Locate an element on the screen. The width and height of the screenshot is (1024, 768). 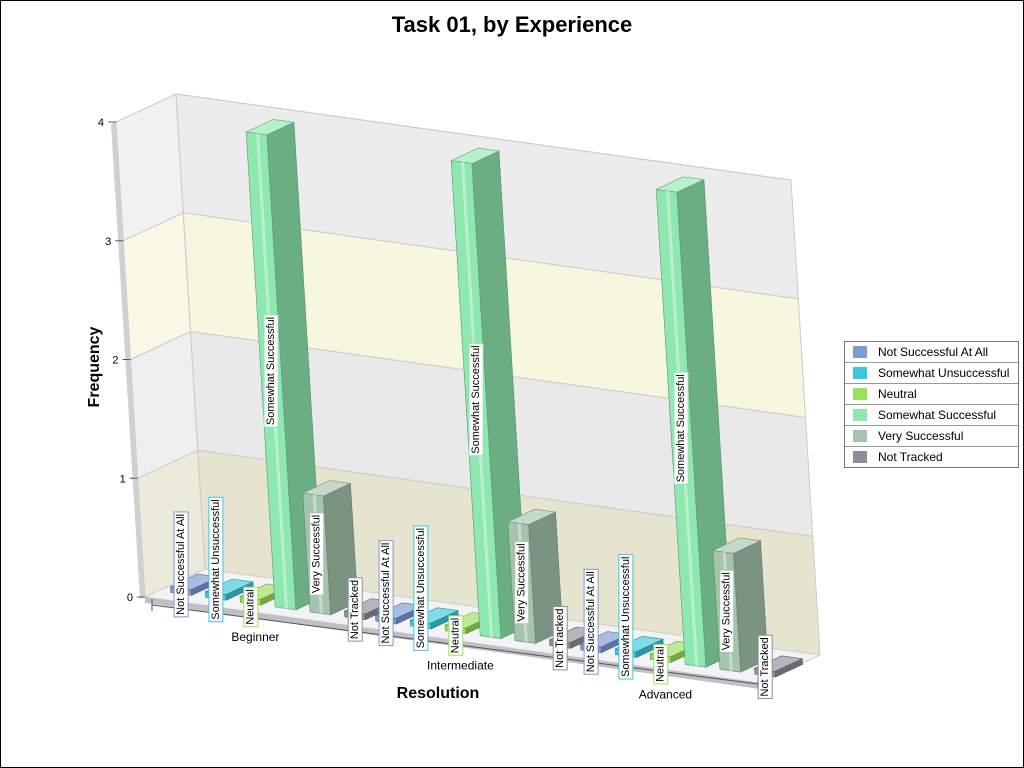
legend-label: Not Successful At All is located at coordinates (933, 352).